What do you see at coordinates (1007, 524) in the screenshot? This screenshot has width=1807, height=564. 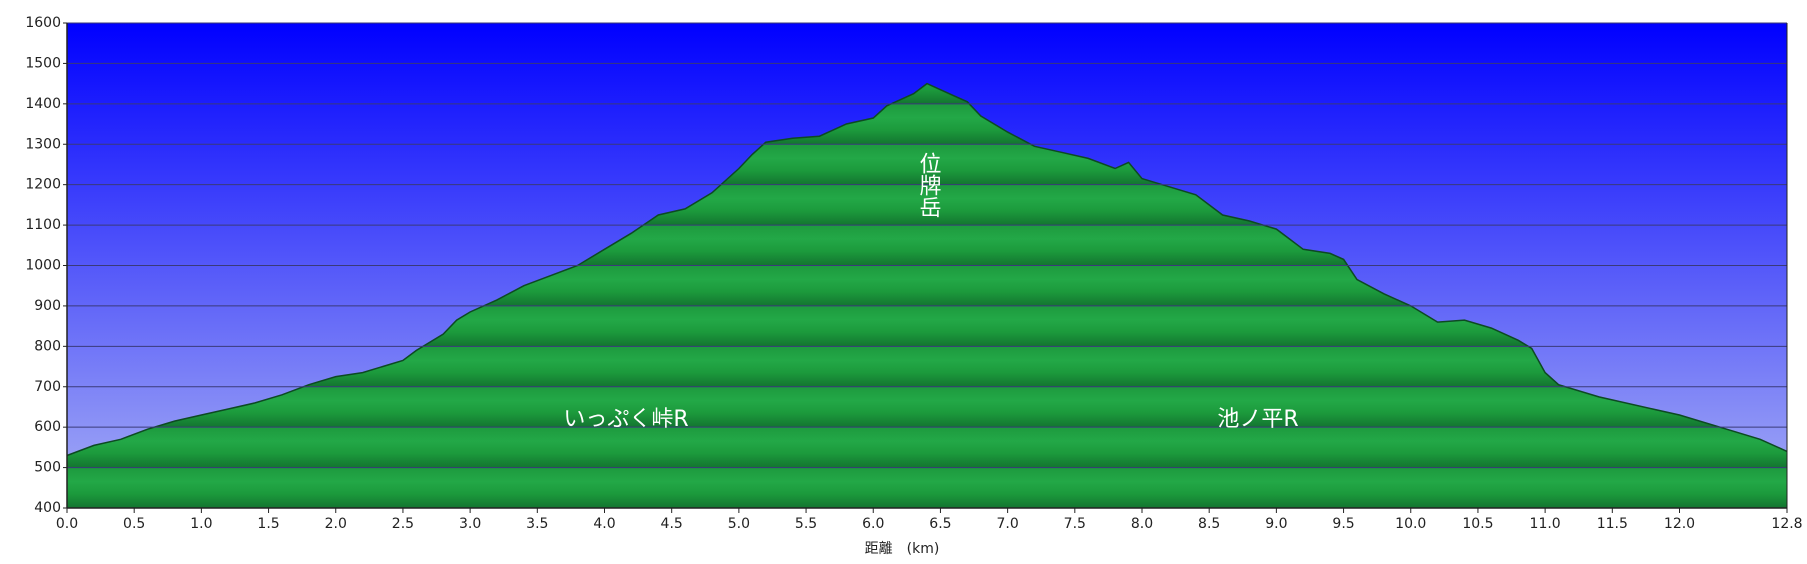 I see `x-tick-label: 7.0` at bounding box center [1007, 524].